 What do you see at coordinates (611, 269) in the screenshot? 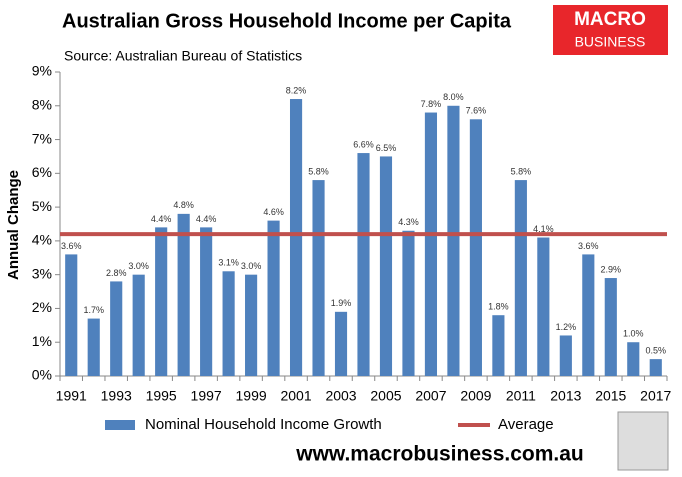
I see `data-label: 2.9%` at bounding box center [611, 269].